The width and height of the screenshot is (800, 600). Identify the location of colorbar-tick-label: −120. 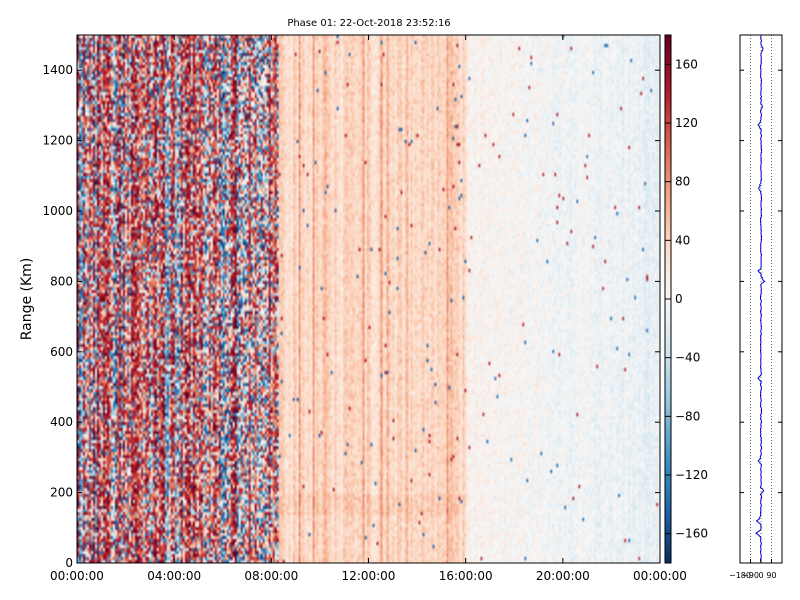
(691, 475).